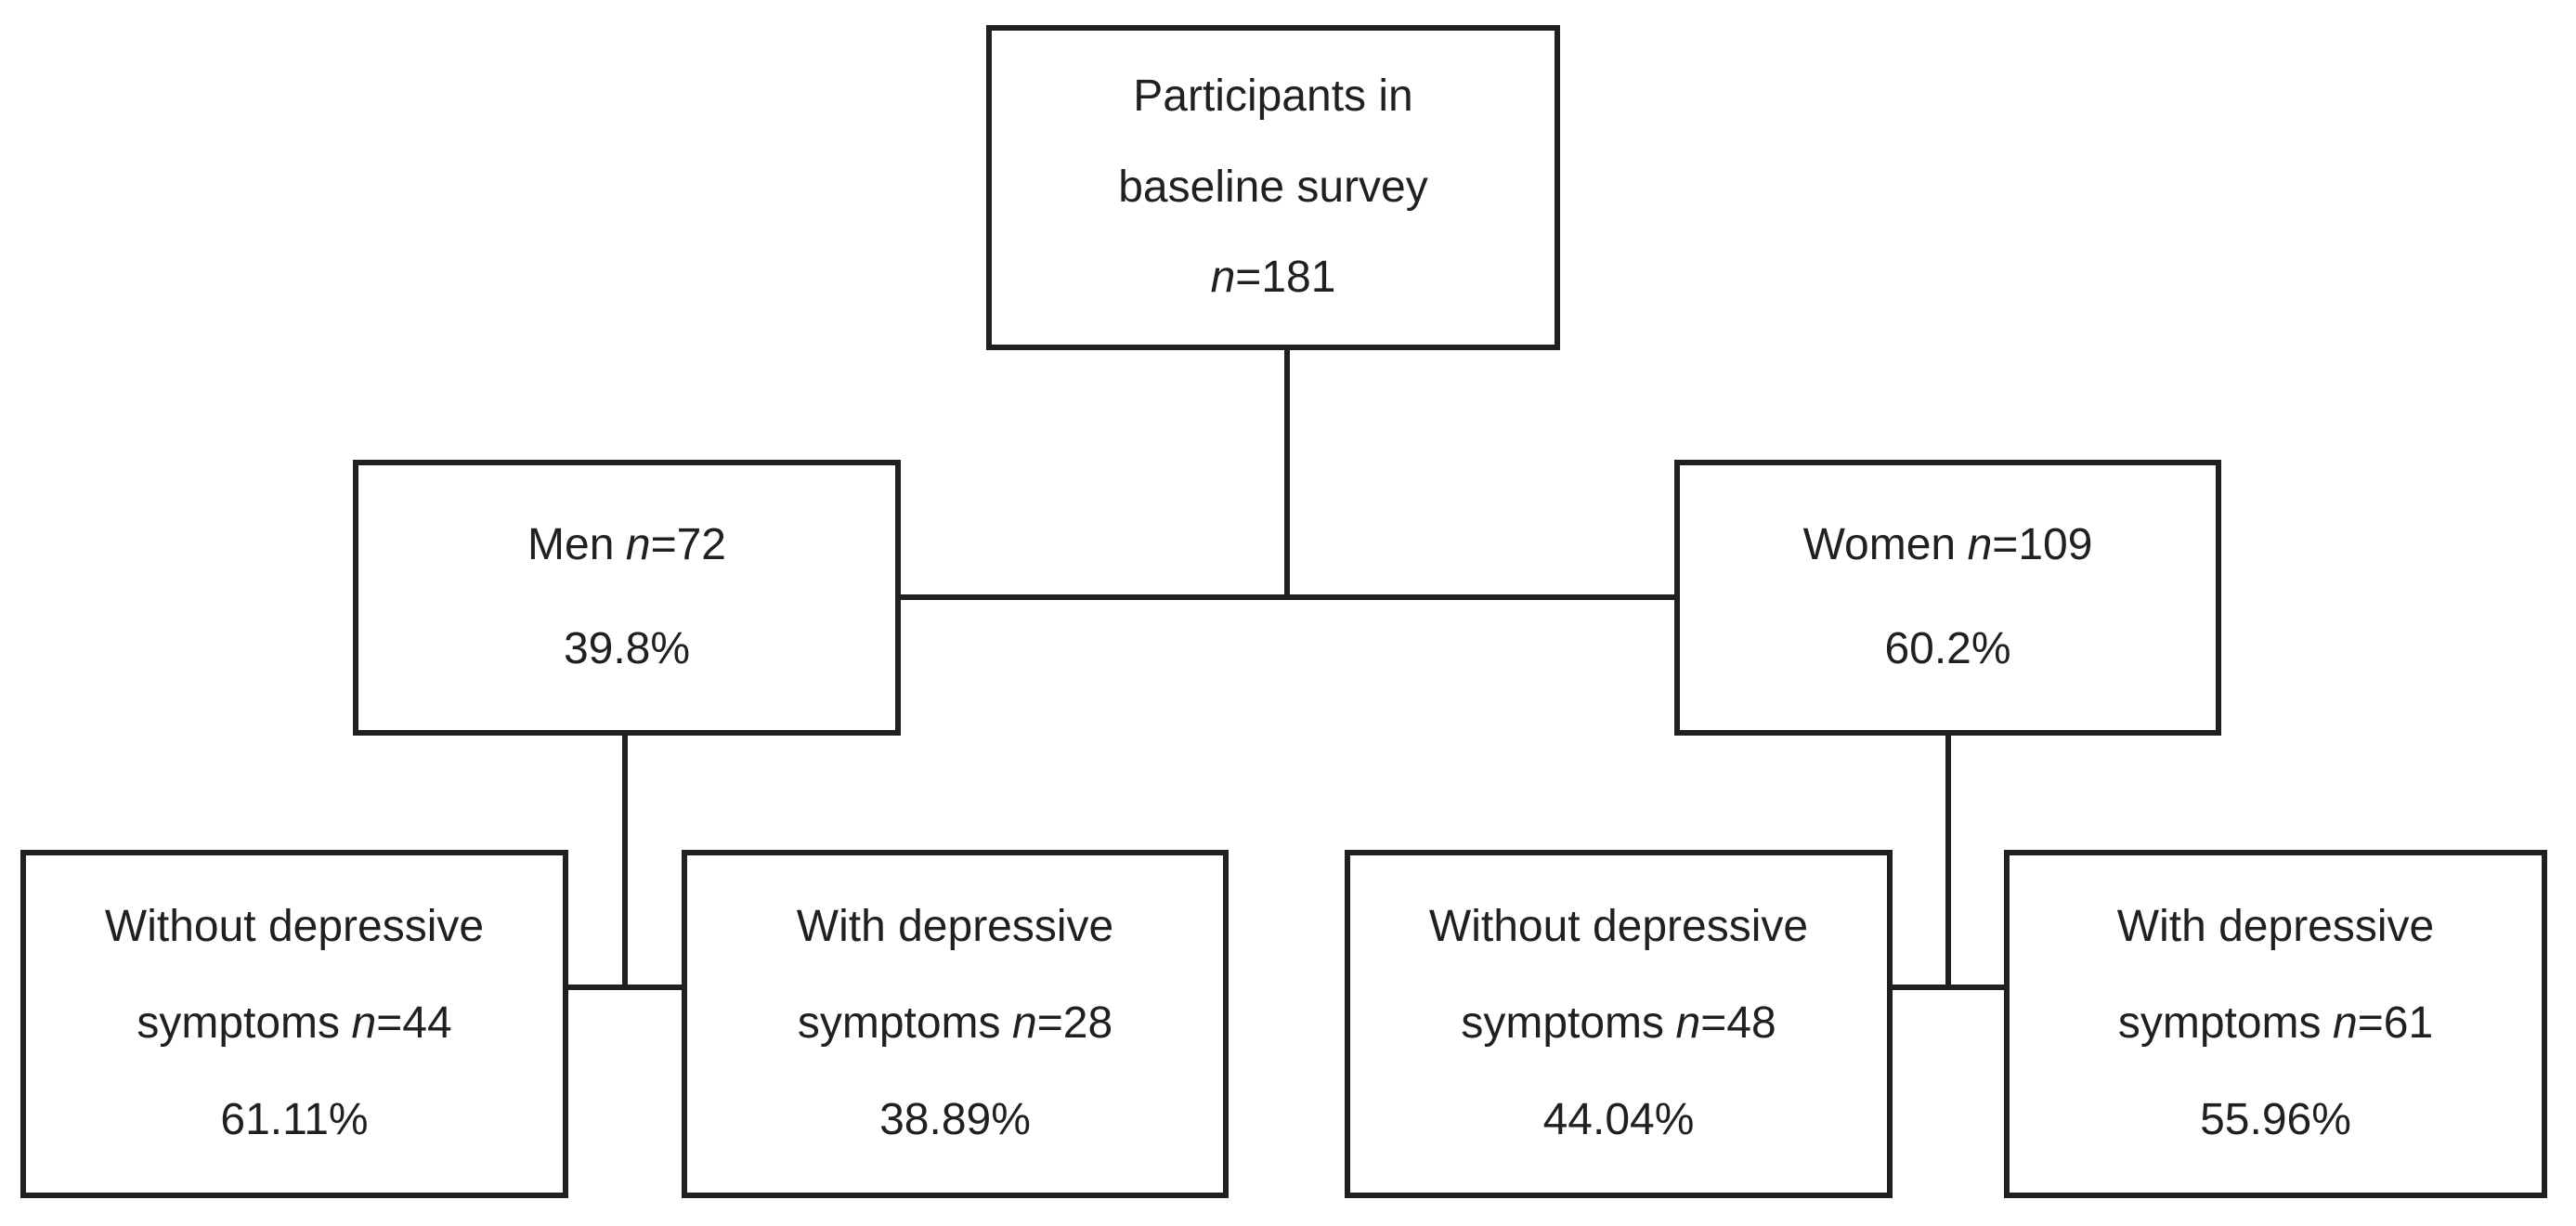 This screenshot has width=2576, height=1226. Describe the element at coordinates (955, 1120) in the screenshot. I see `node-men-with-percent: 38.89%` at that location.